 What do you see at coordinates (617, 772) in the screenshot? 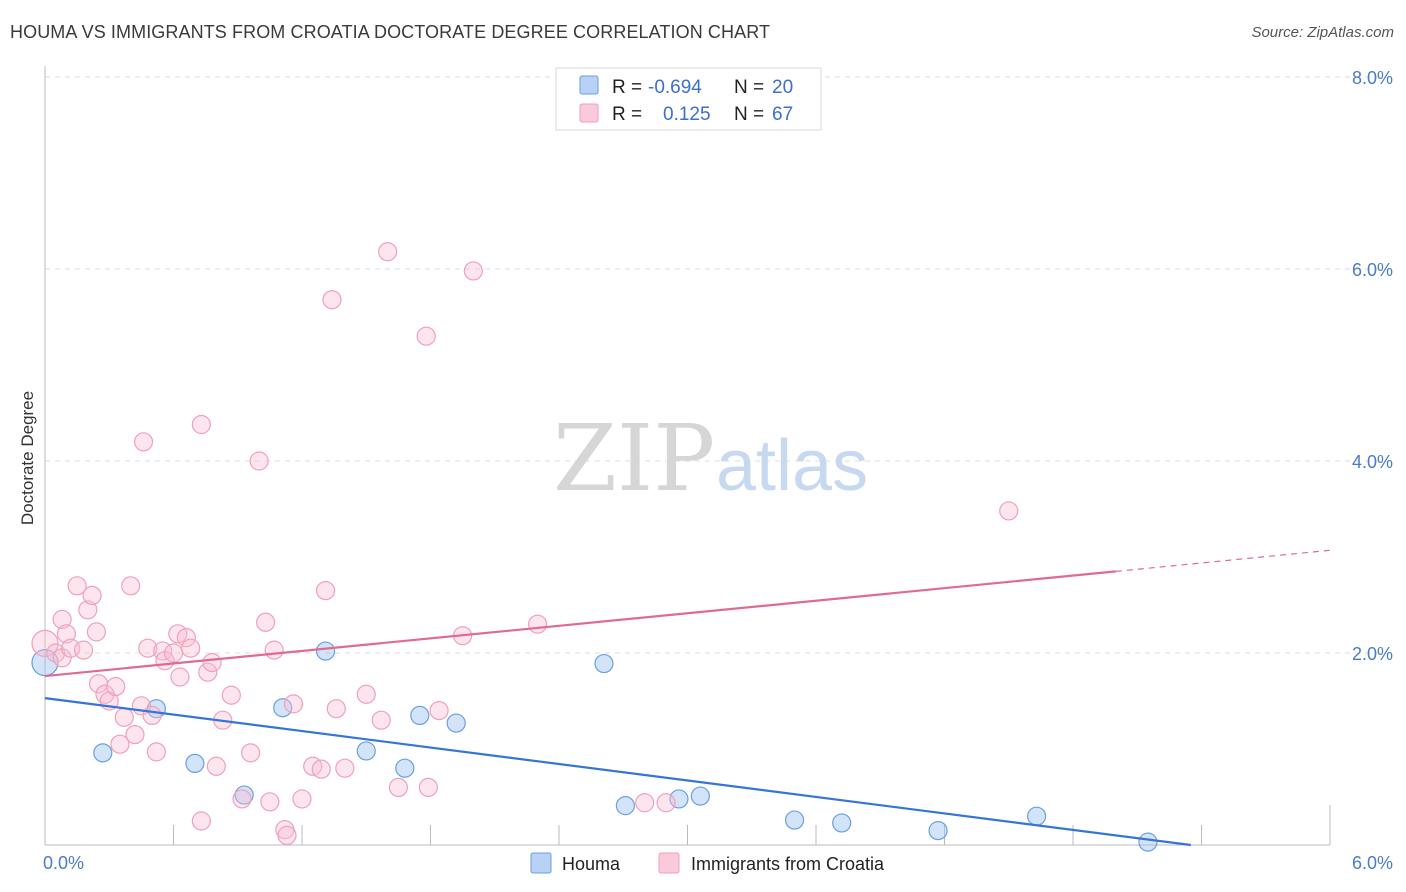
I see `houma-trend-line` at bounding box center [617, 772].